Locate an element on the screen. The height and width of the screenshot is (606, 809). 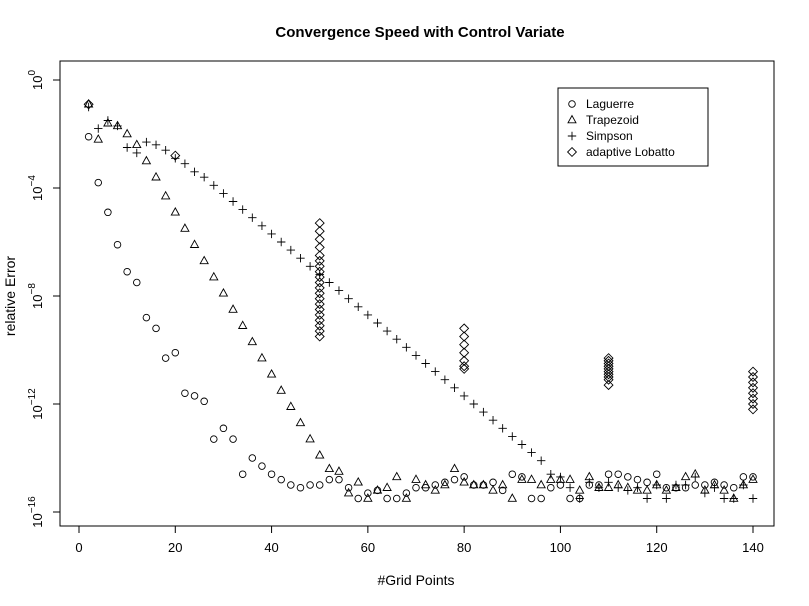
legend-label: Simpson is located at coordinates (609, 136).